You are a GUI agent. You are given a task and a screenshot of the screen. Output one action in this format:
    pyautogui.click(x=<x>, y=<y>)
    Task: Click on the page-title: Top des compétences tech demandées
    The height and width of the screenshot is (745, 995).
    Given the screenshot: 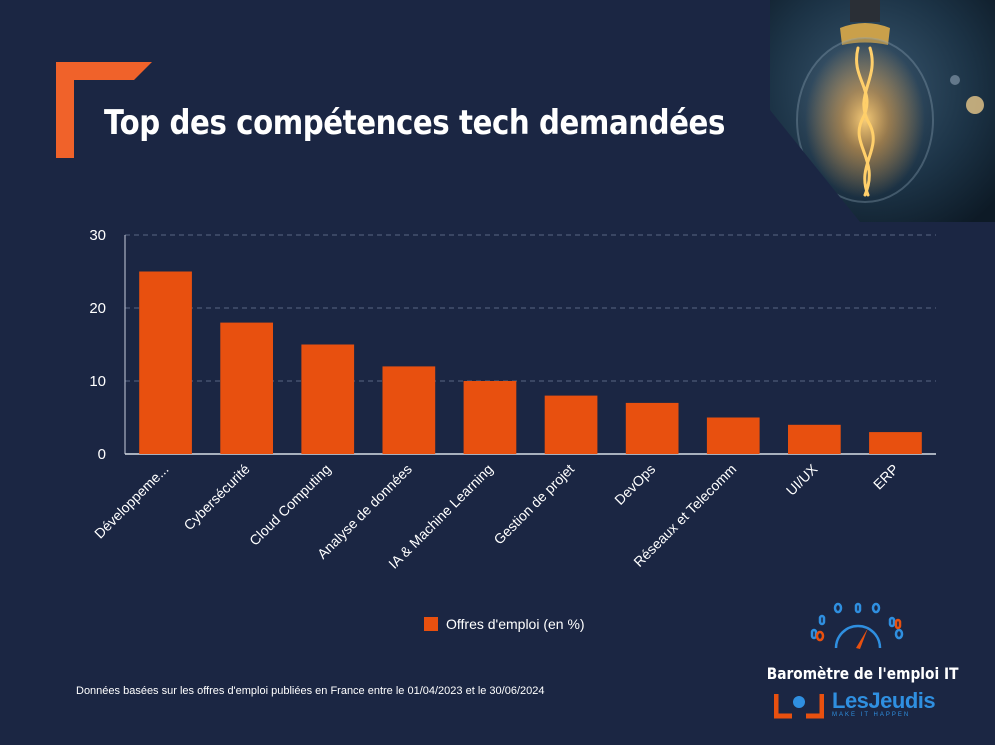 What is the action you would take?
    pyautogui.click(x=414, y=123)
    